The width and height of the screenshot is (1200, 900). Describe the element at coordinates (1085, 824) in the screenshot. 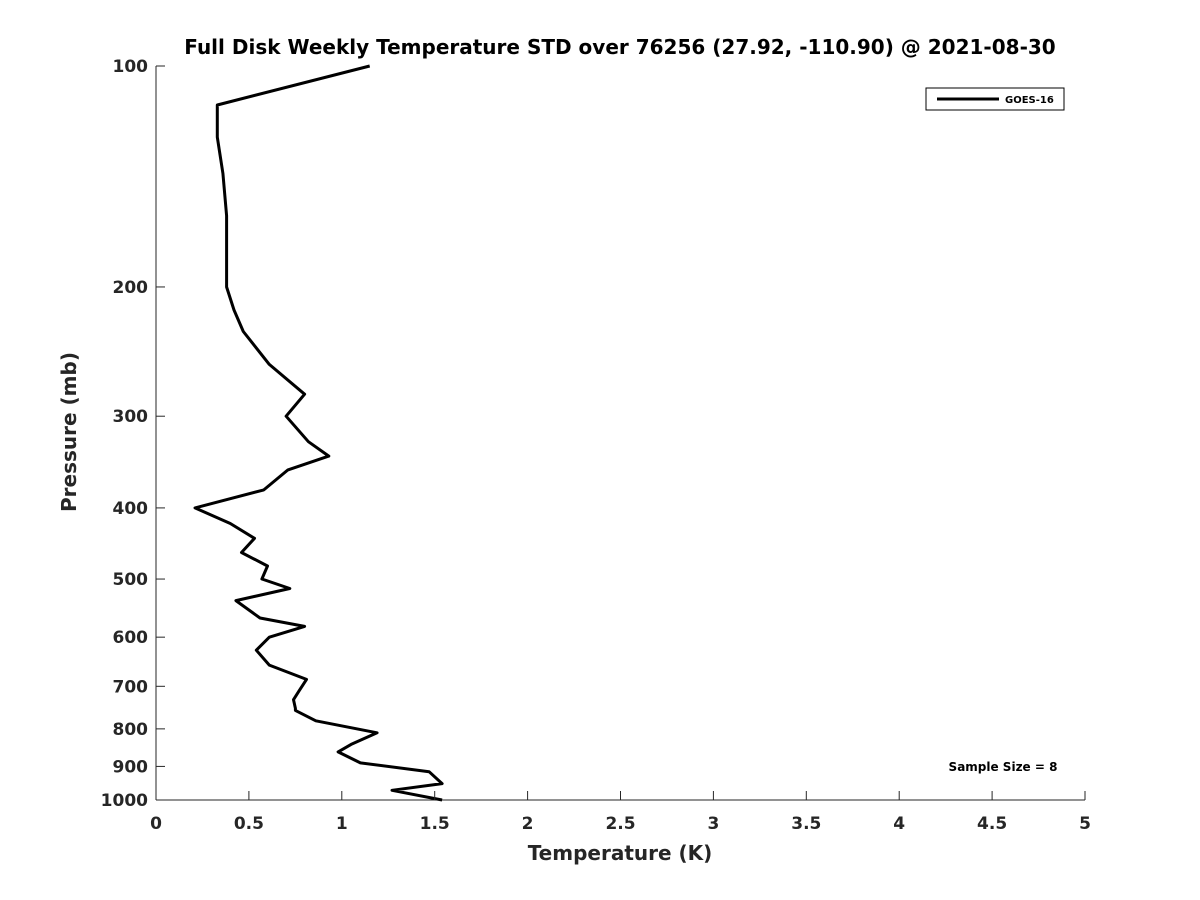

I see `x-tick-label: 5` at that location.